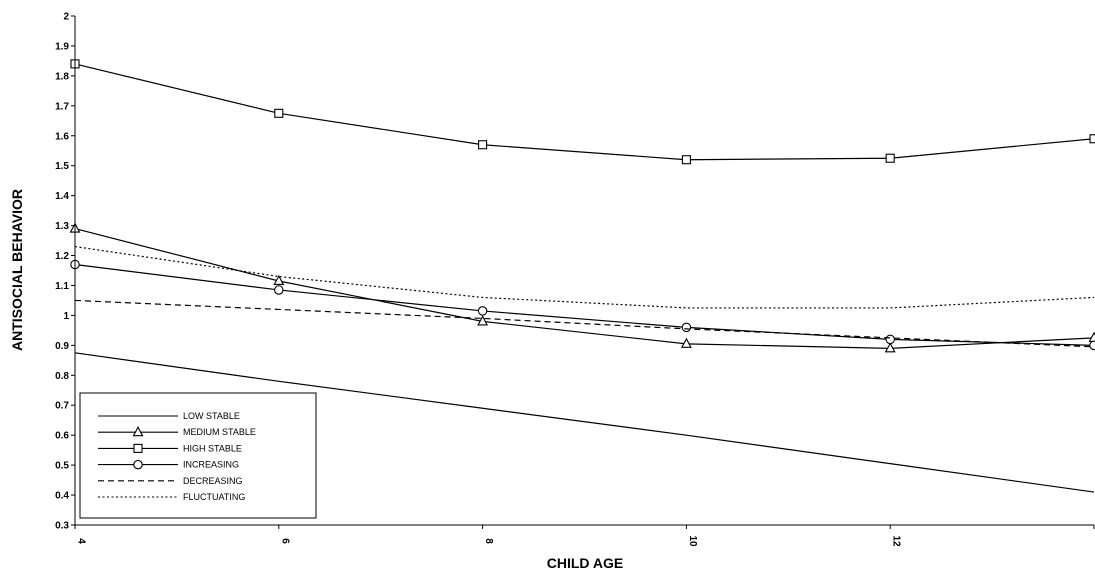 The image size is (1095, 574). I want to click on x-tick-label: 12, so click(896, 541).